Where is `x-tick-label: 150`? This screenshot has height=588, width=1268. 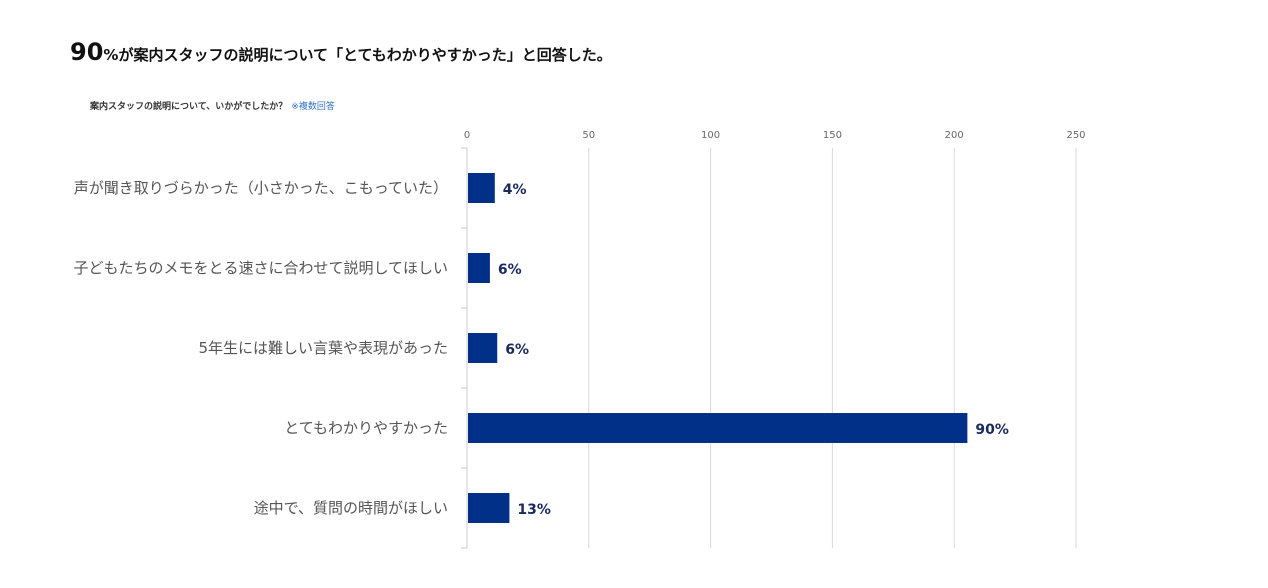 x-tick-label: 150 is located at coordinates (832, 135).